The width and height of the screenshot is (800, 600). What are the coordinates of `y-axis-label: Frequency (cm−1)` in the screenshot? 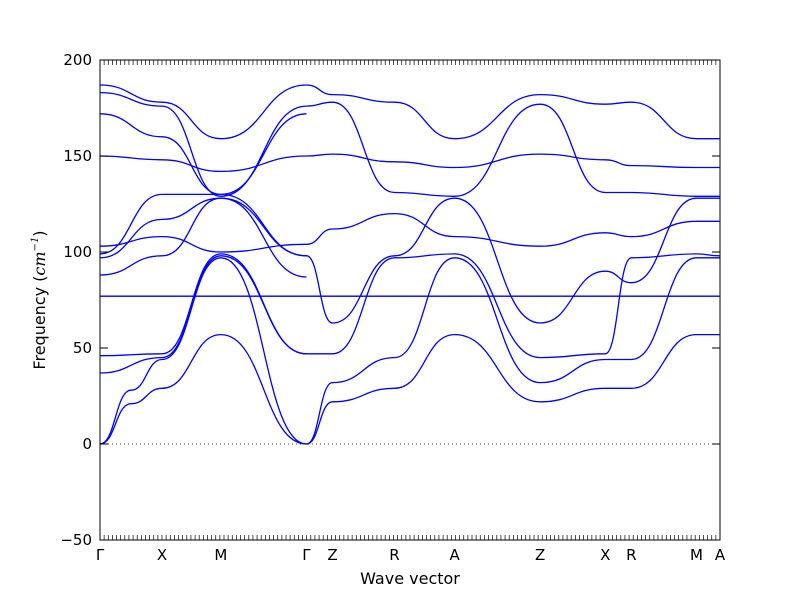 It's located at (39, 299).